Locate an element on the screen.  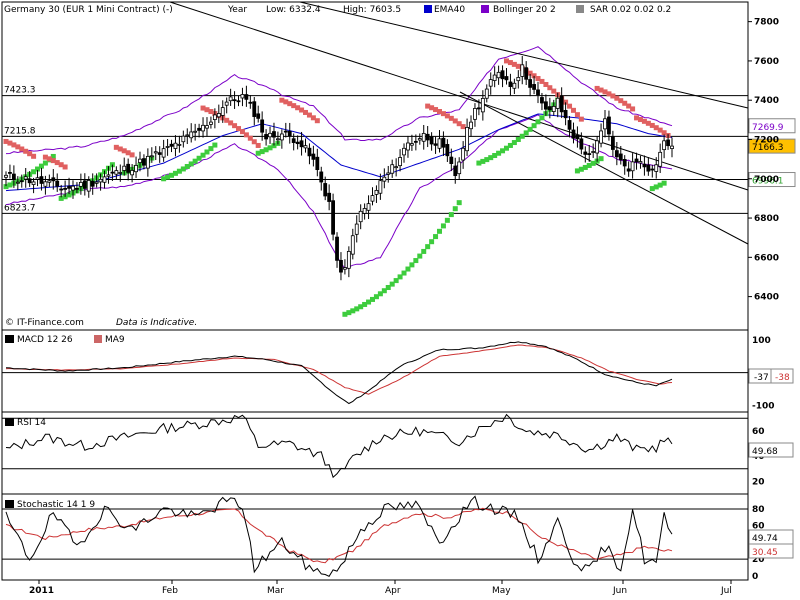
indicator-ytick-label: 20 is located at coordinates (758, 560).